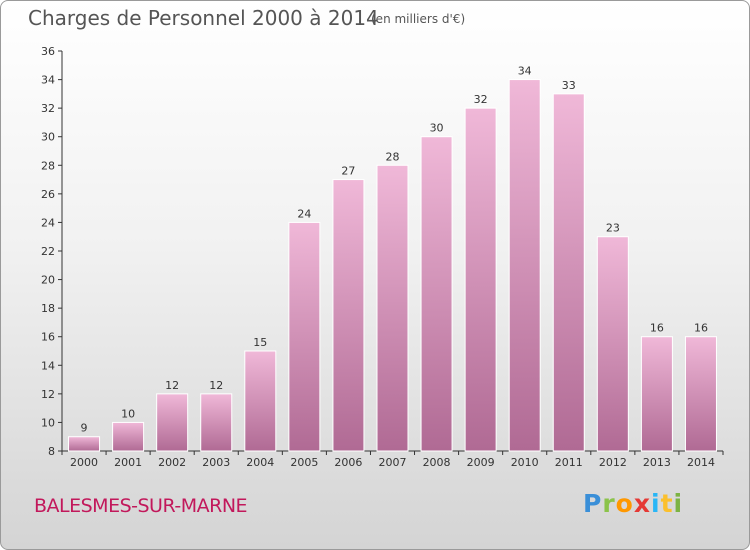 This screenshot has width=750, height=550. Describe the element at coordinates (701, 462) in the screenshot. I see `x-tick-label: 2014` at that location.